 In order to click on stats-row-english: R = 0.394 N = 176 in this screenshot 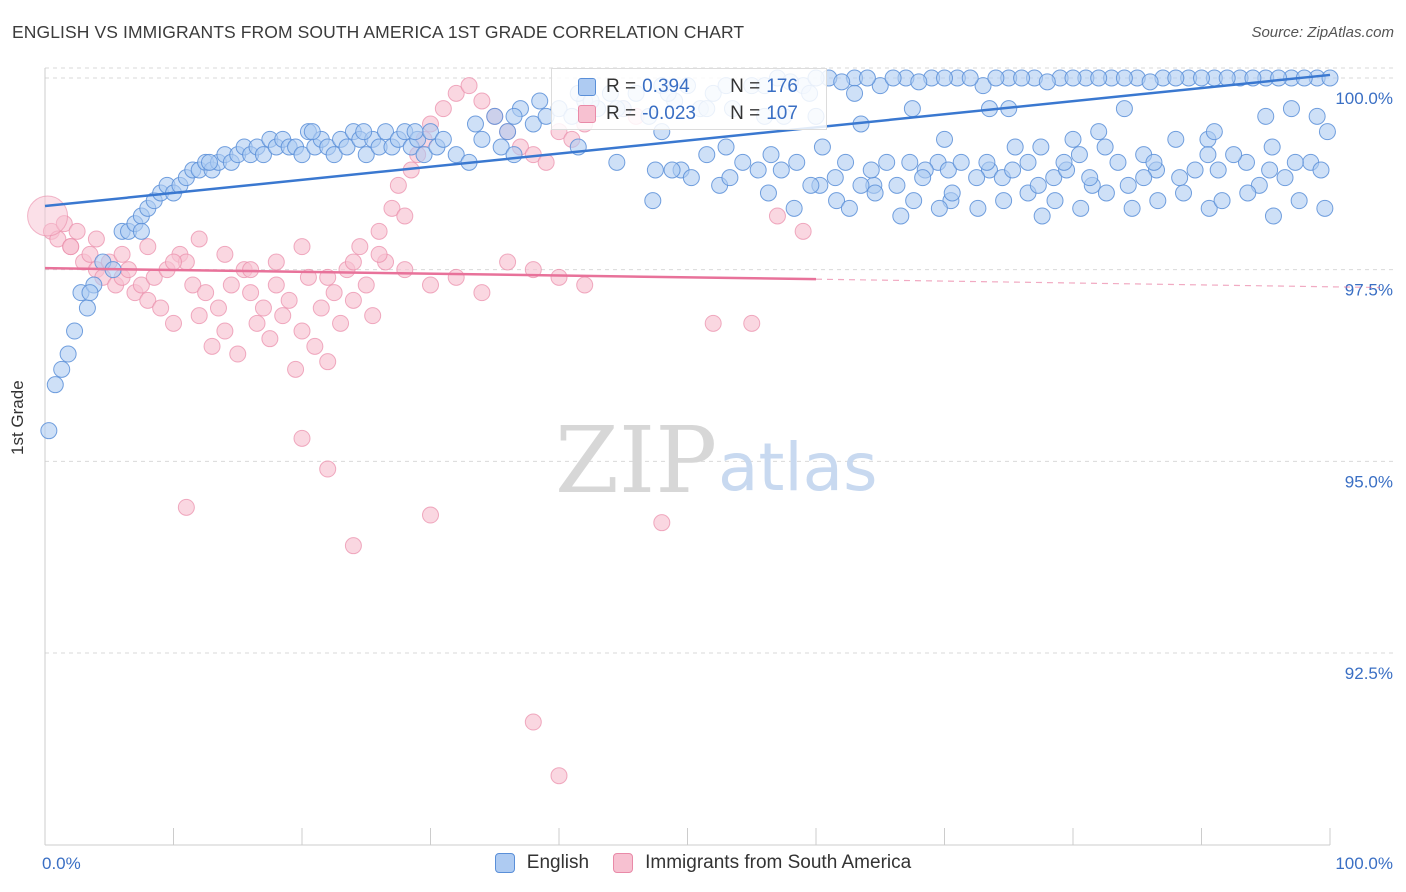, I will do `click(675, 87)`.